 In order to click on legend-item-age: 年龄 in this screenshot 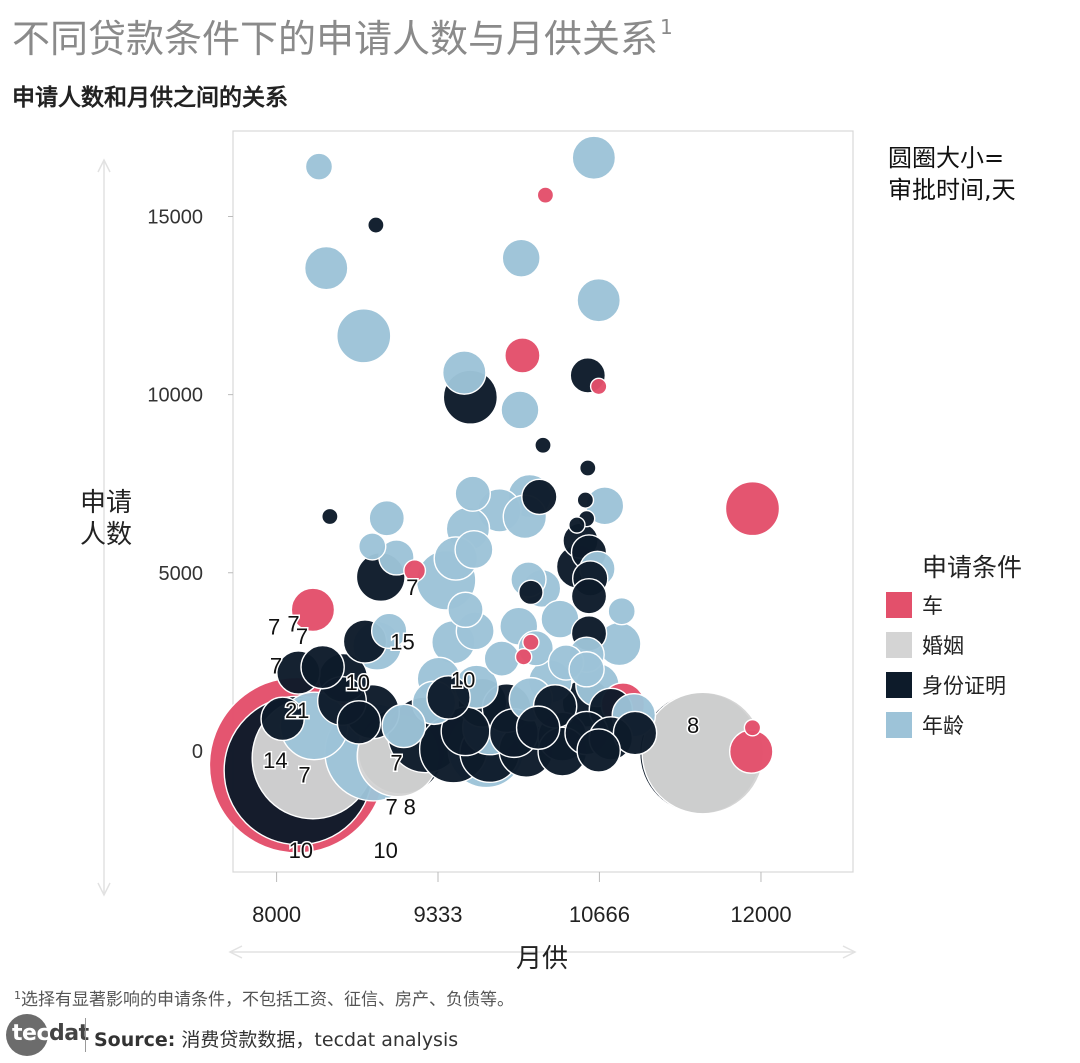, I will do `click(925, 725)`.